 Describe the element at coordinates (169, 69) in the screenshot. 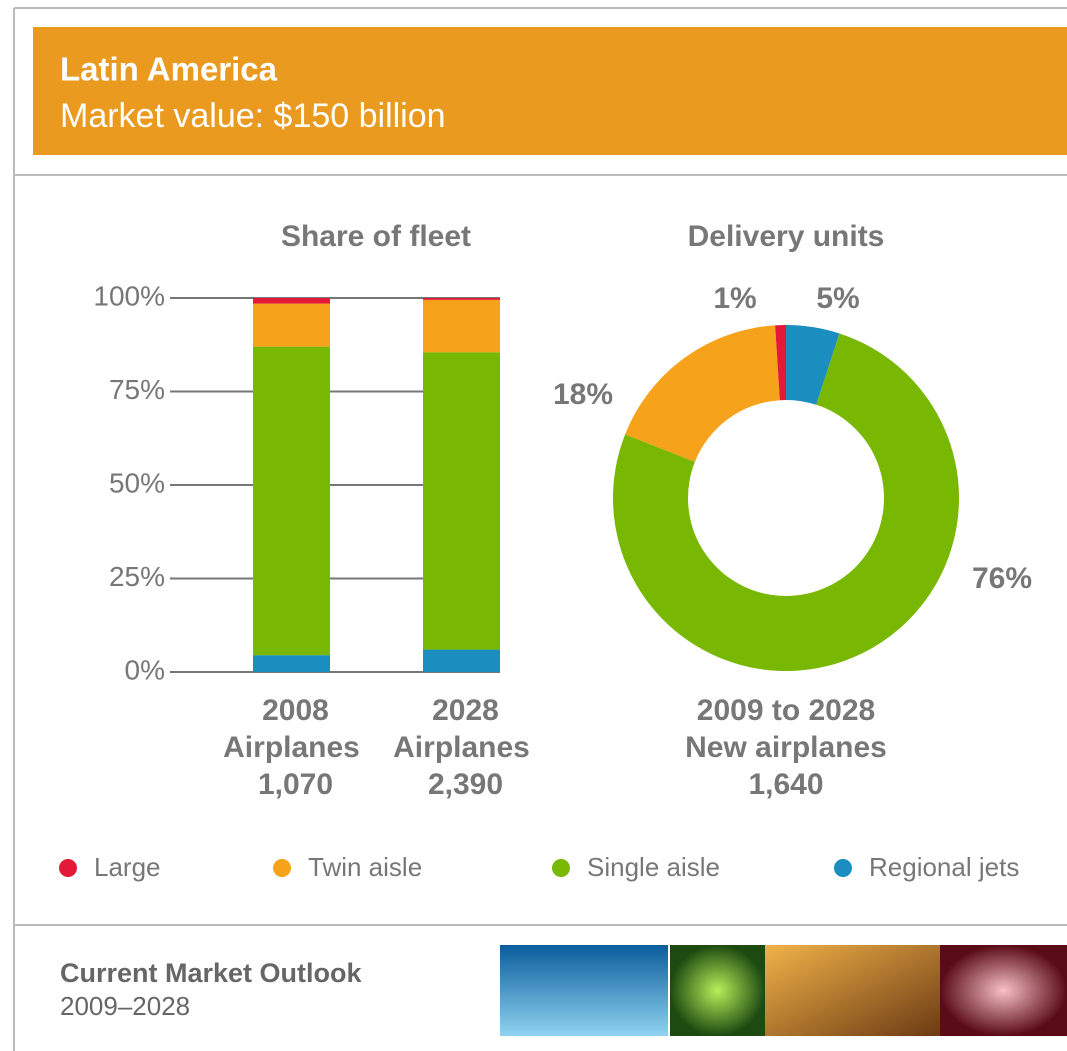

I see `header-title: Latin America` at that location.